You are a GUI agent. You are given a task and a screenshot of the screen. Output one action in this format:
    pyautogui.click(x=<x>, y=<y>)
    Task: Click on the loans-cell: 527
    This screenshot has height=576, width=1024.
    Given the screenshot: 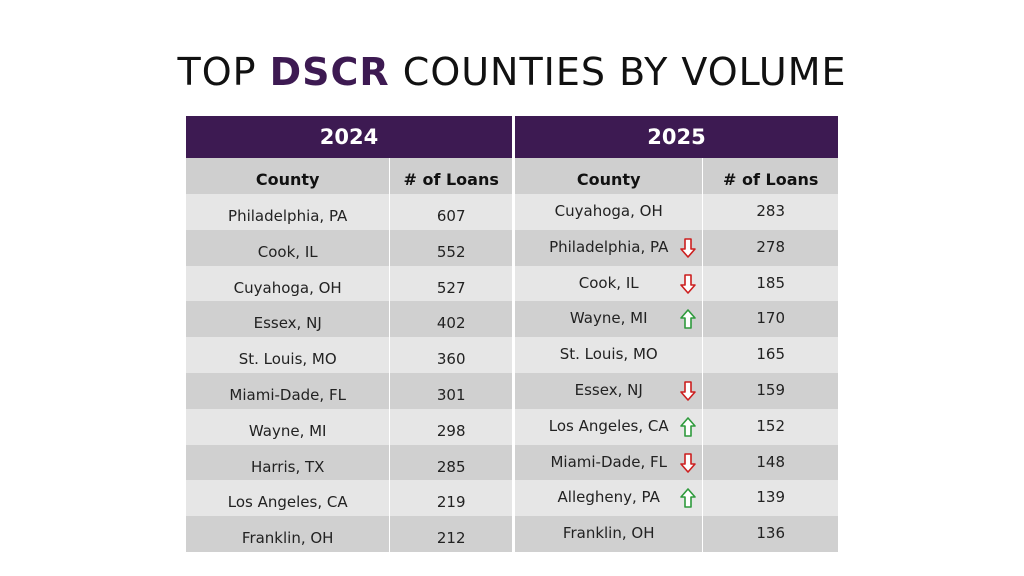 What is the action you would take?
    pyautogui.click(x=451, y=287)
    